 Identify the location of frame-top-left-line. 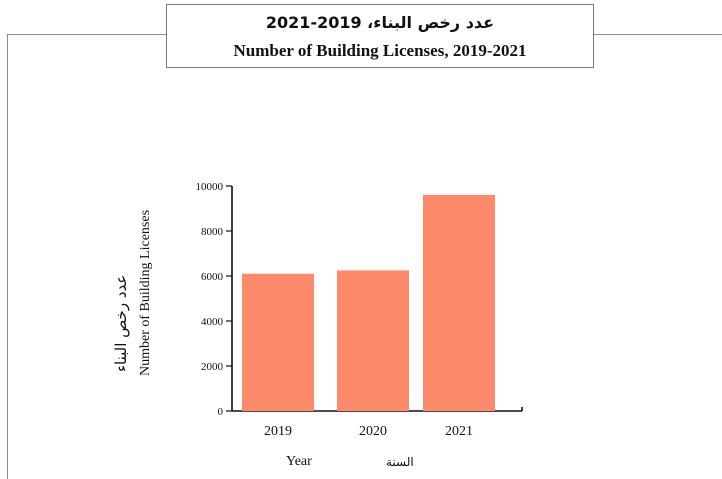
(86, 34).